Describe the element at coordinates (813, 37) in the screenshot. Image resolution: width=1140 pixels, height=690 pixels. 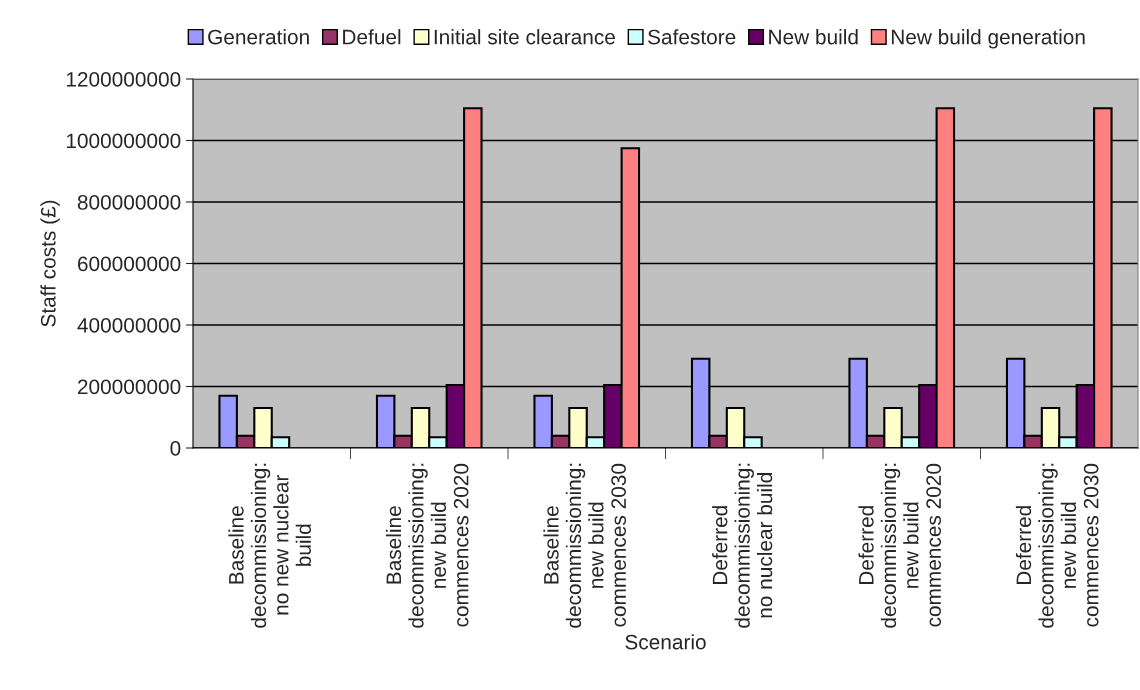
I see `legend-label: New build` at that location.